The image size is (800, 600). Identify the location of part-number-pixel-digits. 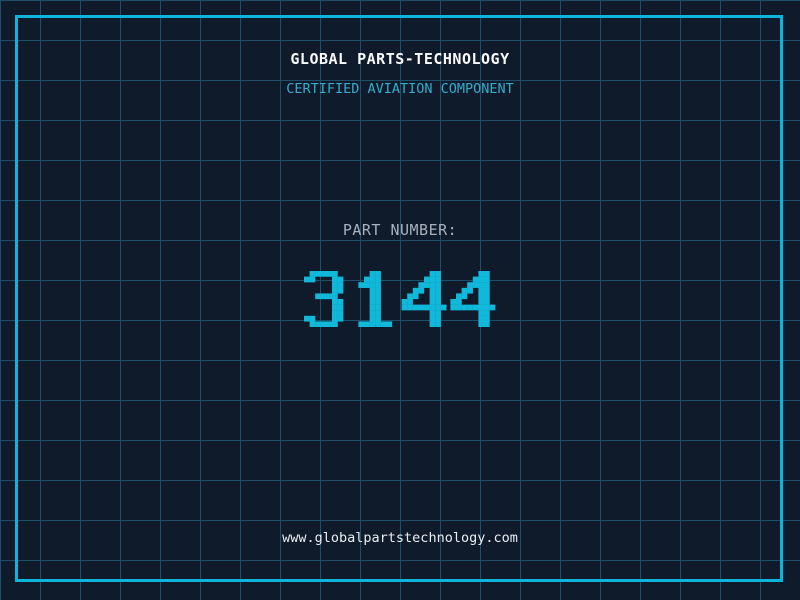
(400, 299).